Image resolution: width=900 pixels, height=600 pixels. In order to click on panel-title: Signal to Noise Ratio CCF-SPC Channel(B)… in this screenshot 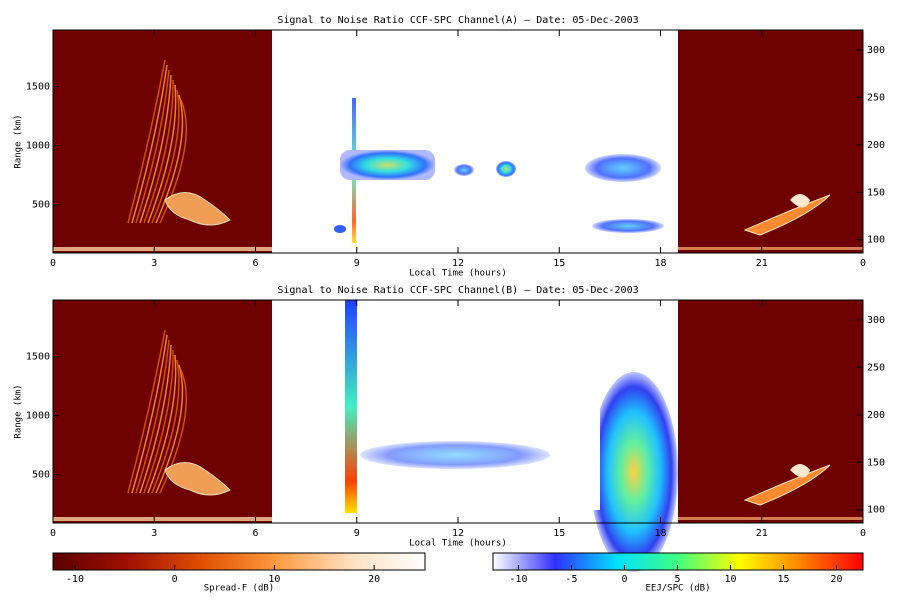, I will do `click(457, 290)`.